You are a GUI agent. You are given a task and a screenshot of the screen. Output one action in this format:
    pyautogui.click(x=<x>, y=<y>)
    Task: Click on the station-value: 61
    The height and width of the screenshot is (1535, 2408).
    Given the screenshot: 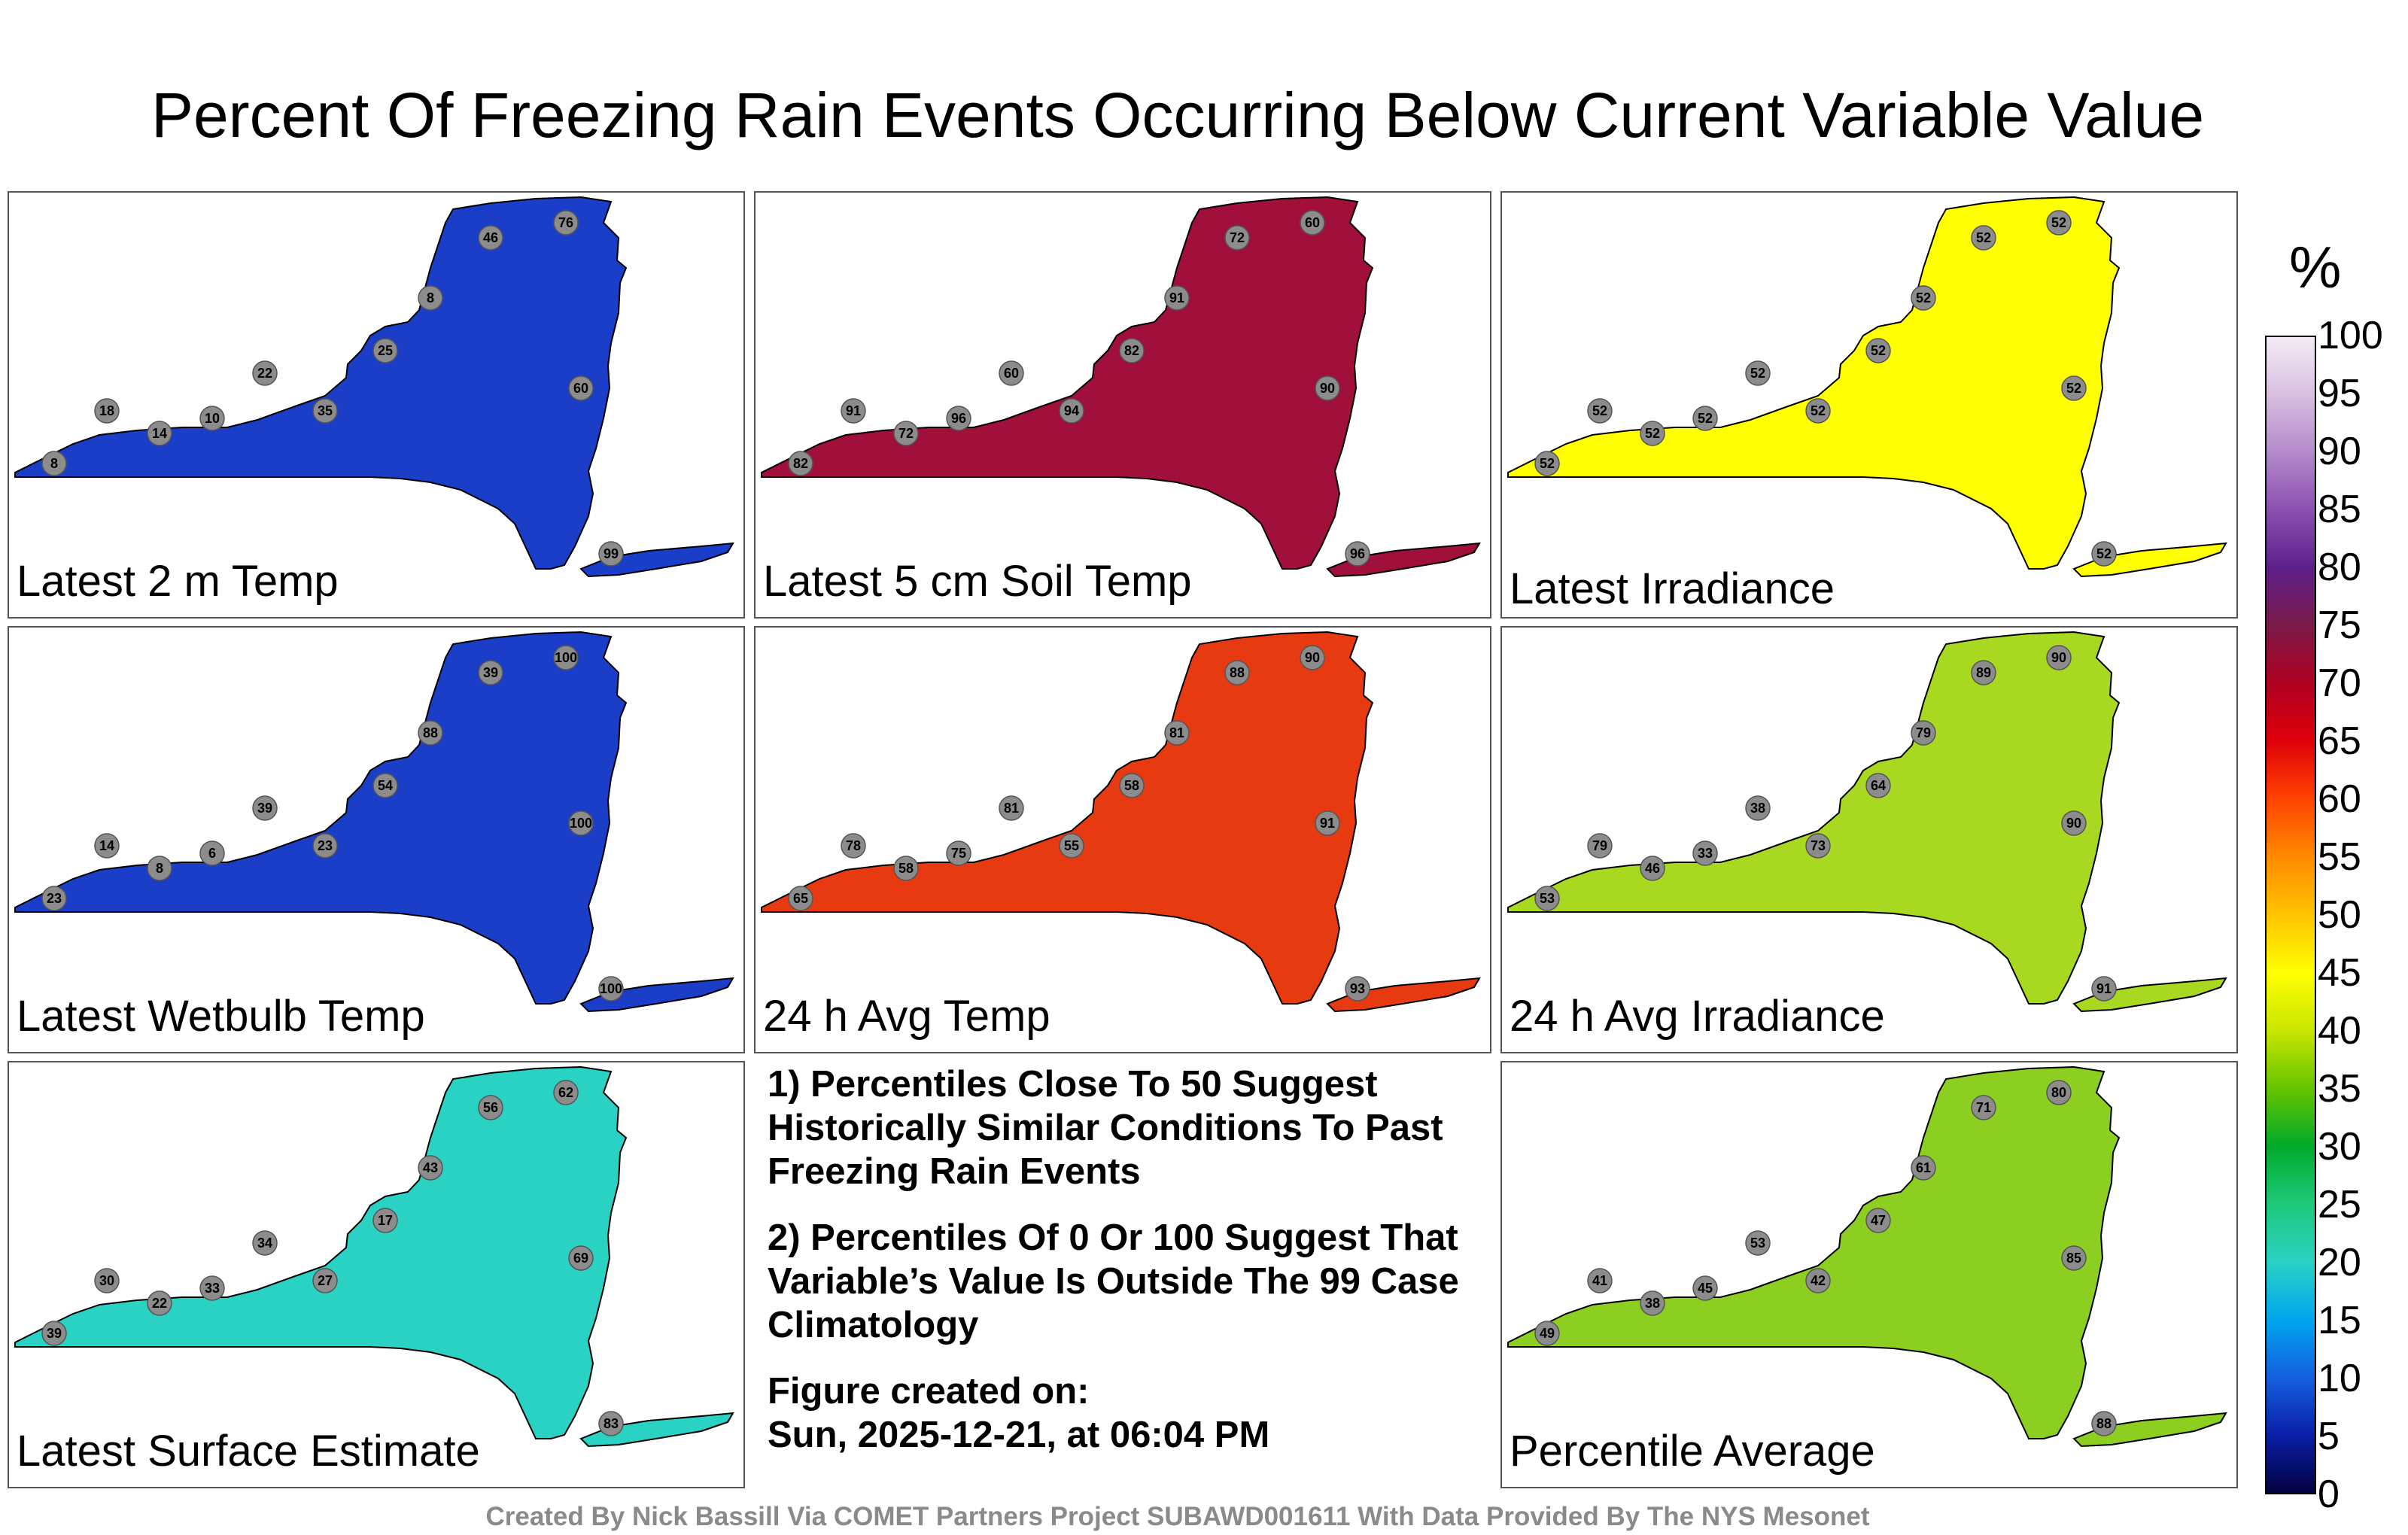 What is the action you would take?
    pyautogui.click(x=1923, y=1167)
    